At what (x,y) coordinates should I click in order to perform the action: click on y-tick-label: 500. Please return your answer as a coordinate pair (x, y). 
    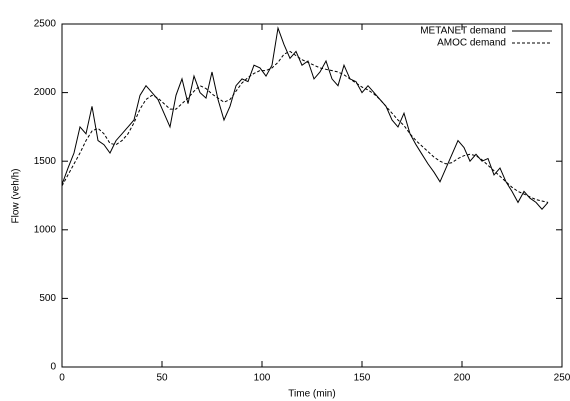
    Looking at the image, I should click on (47, 298).